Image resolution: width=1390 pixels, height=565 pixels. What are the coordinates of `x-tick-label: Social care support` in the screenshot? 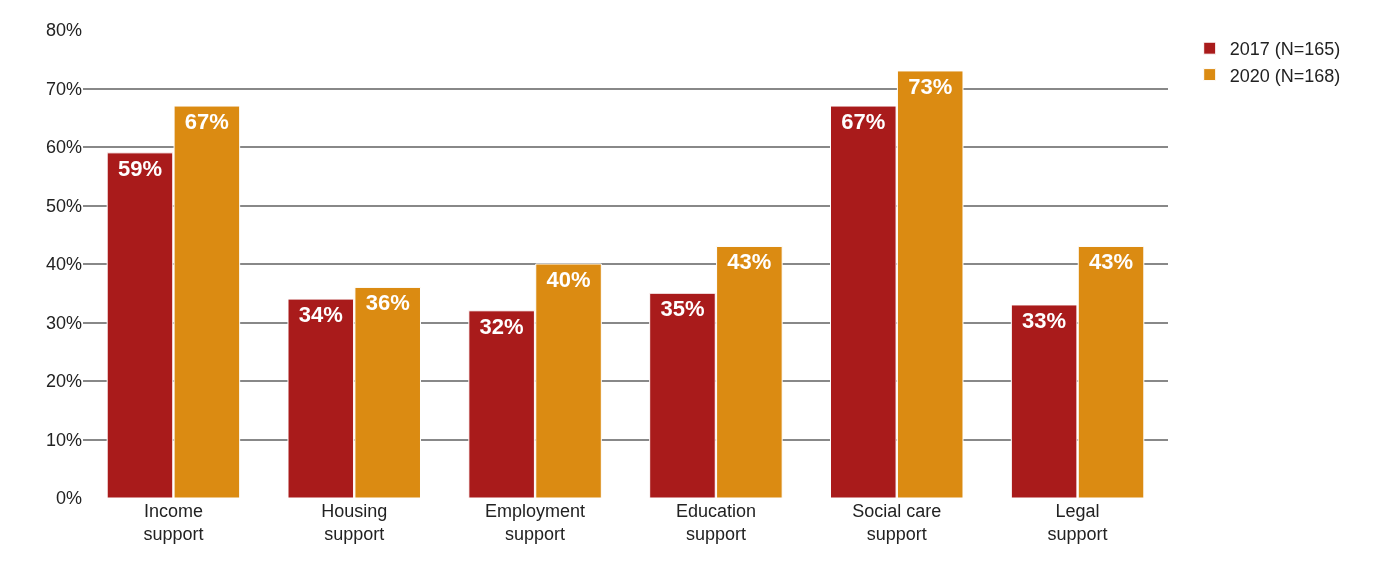 It's located at (897, 523).